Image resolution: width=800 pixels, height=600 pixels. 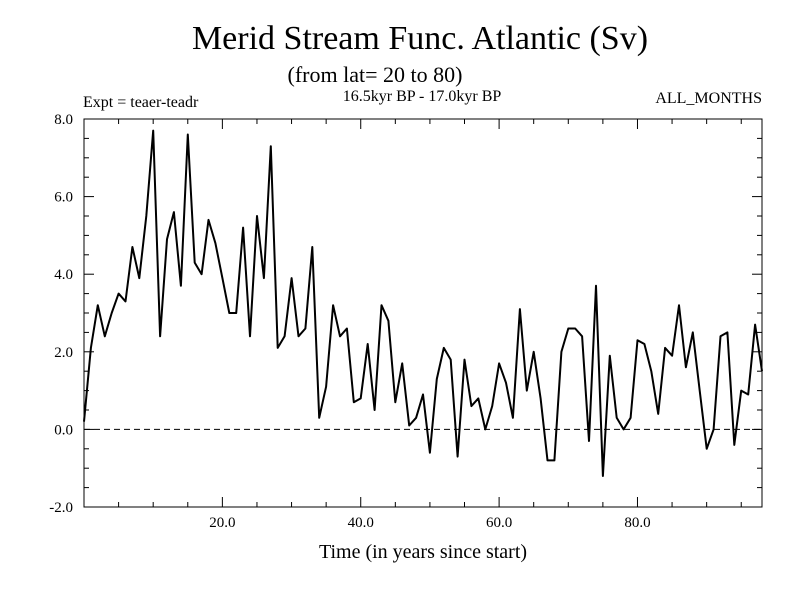 I want to click on y-tick-label: 0.0, so click(x=63, y=430).